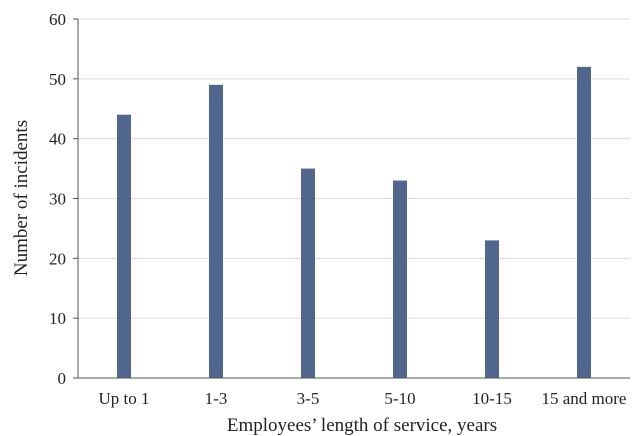 This screenshot has width=632, height=436. Describe the element at coordinates (62, 378) in the screenshot. I see `y-tick-label: 0` at that location.